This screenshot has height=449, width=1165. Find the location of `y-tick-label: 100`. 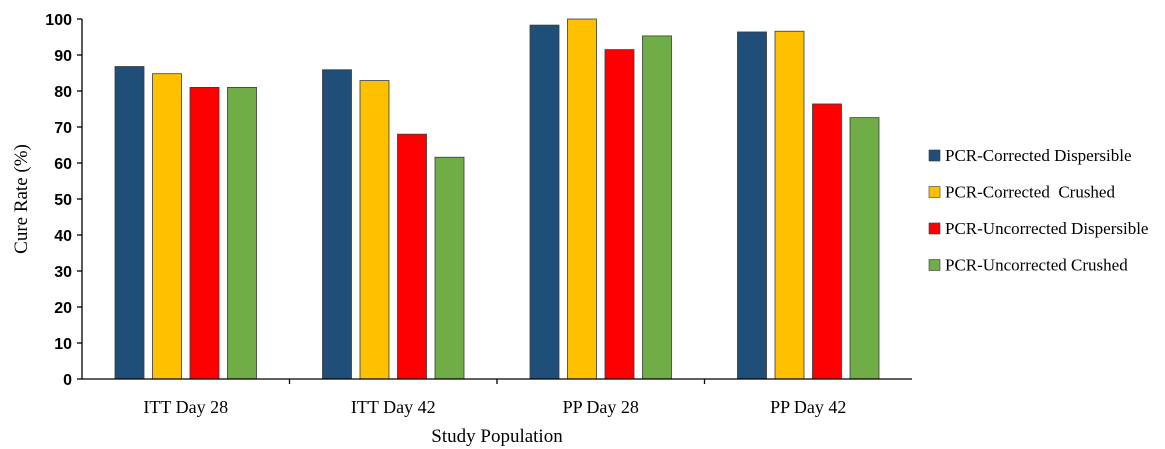

y-tick-label: 100 is located at coordinates (58, 20).